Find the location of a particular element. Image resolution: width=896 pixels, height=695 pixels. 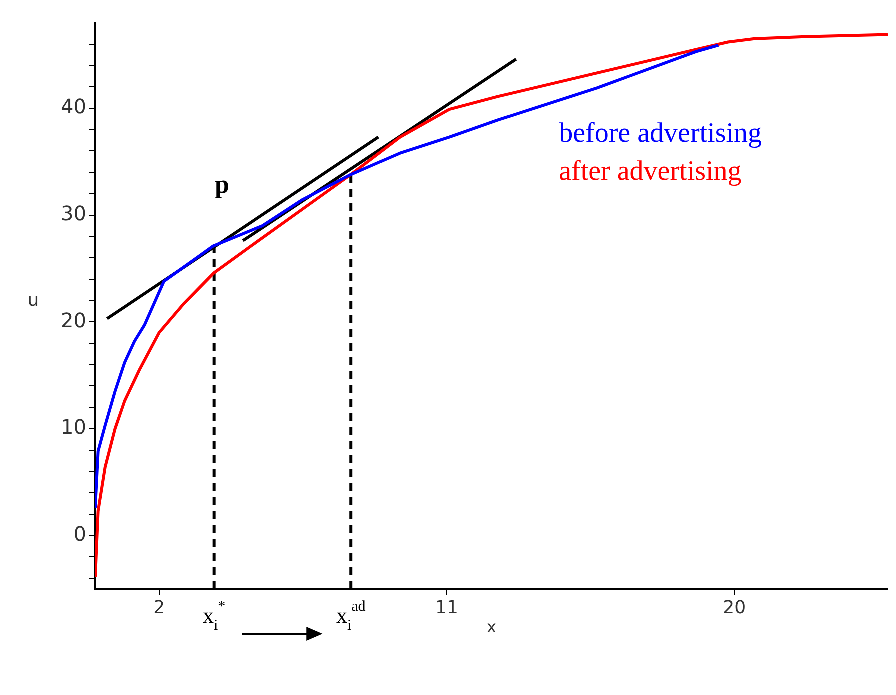

y-tick-label: 0 is located at coordinates (80, 534).